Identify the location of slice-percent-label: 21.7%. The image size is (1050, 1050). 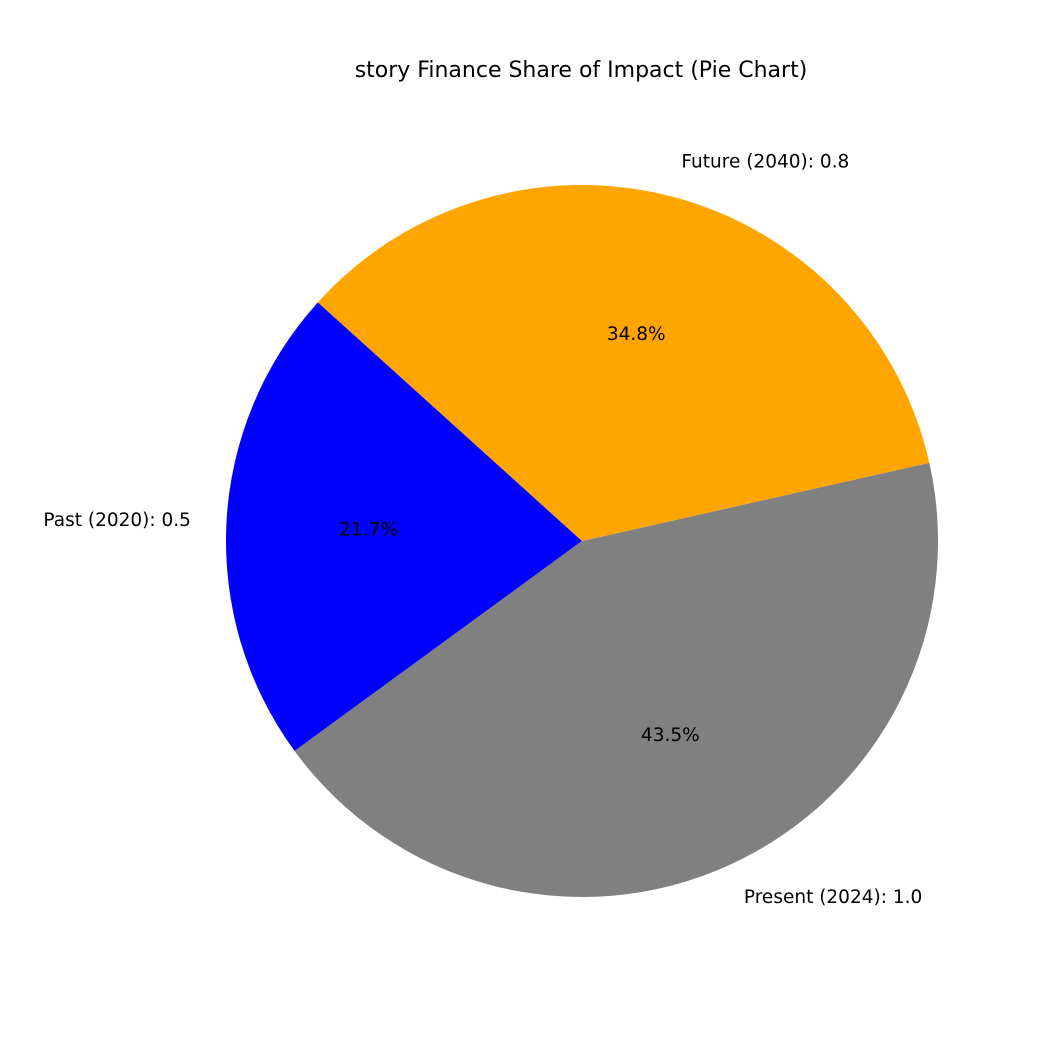
(368, 529).